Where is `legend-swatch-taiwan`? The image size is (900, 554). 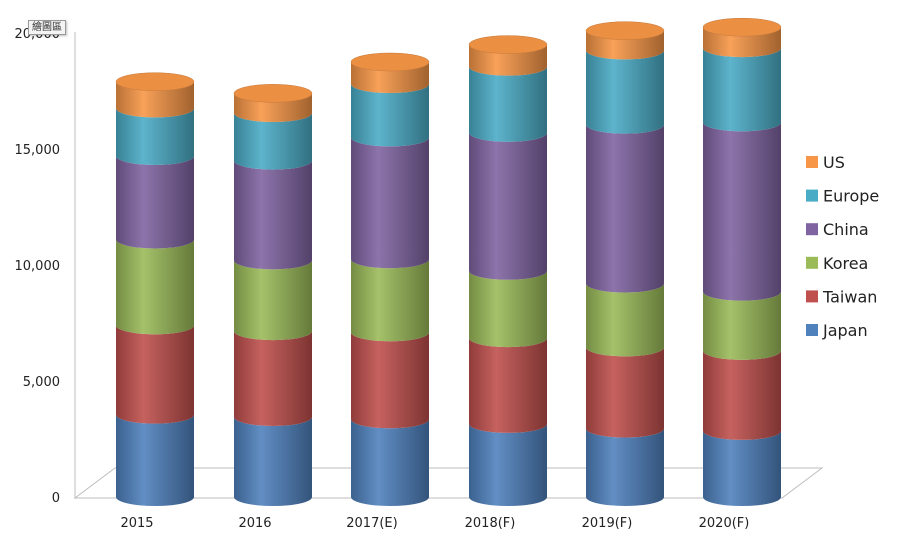
legend-swatch-taiwan is located at coordinates (812, 296).